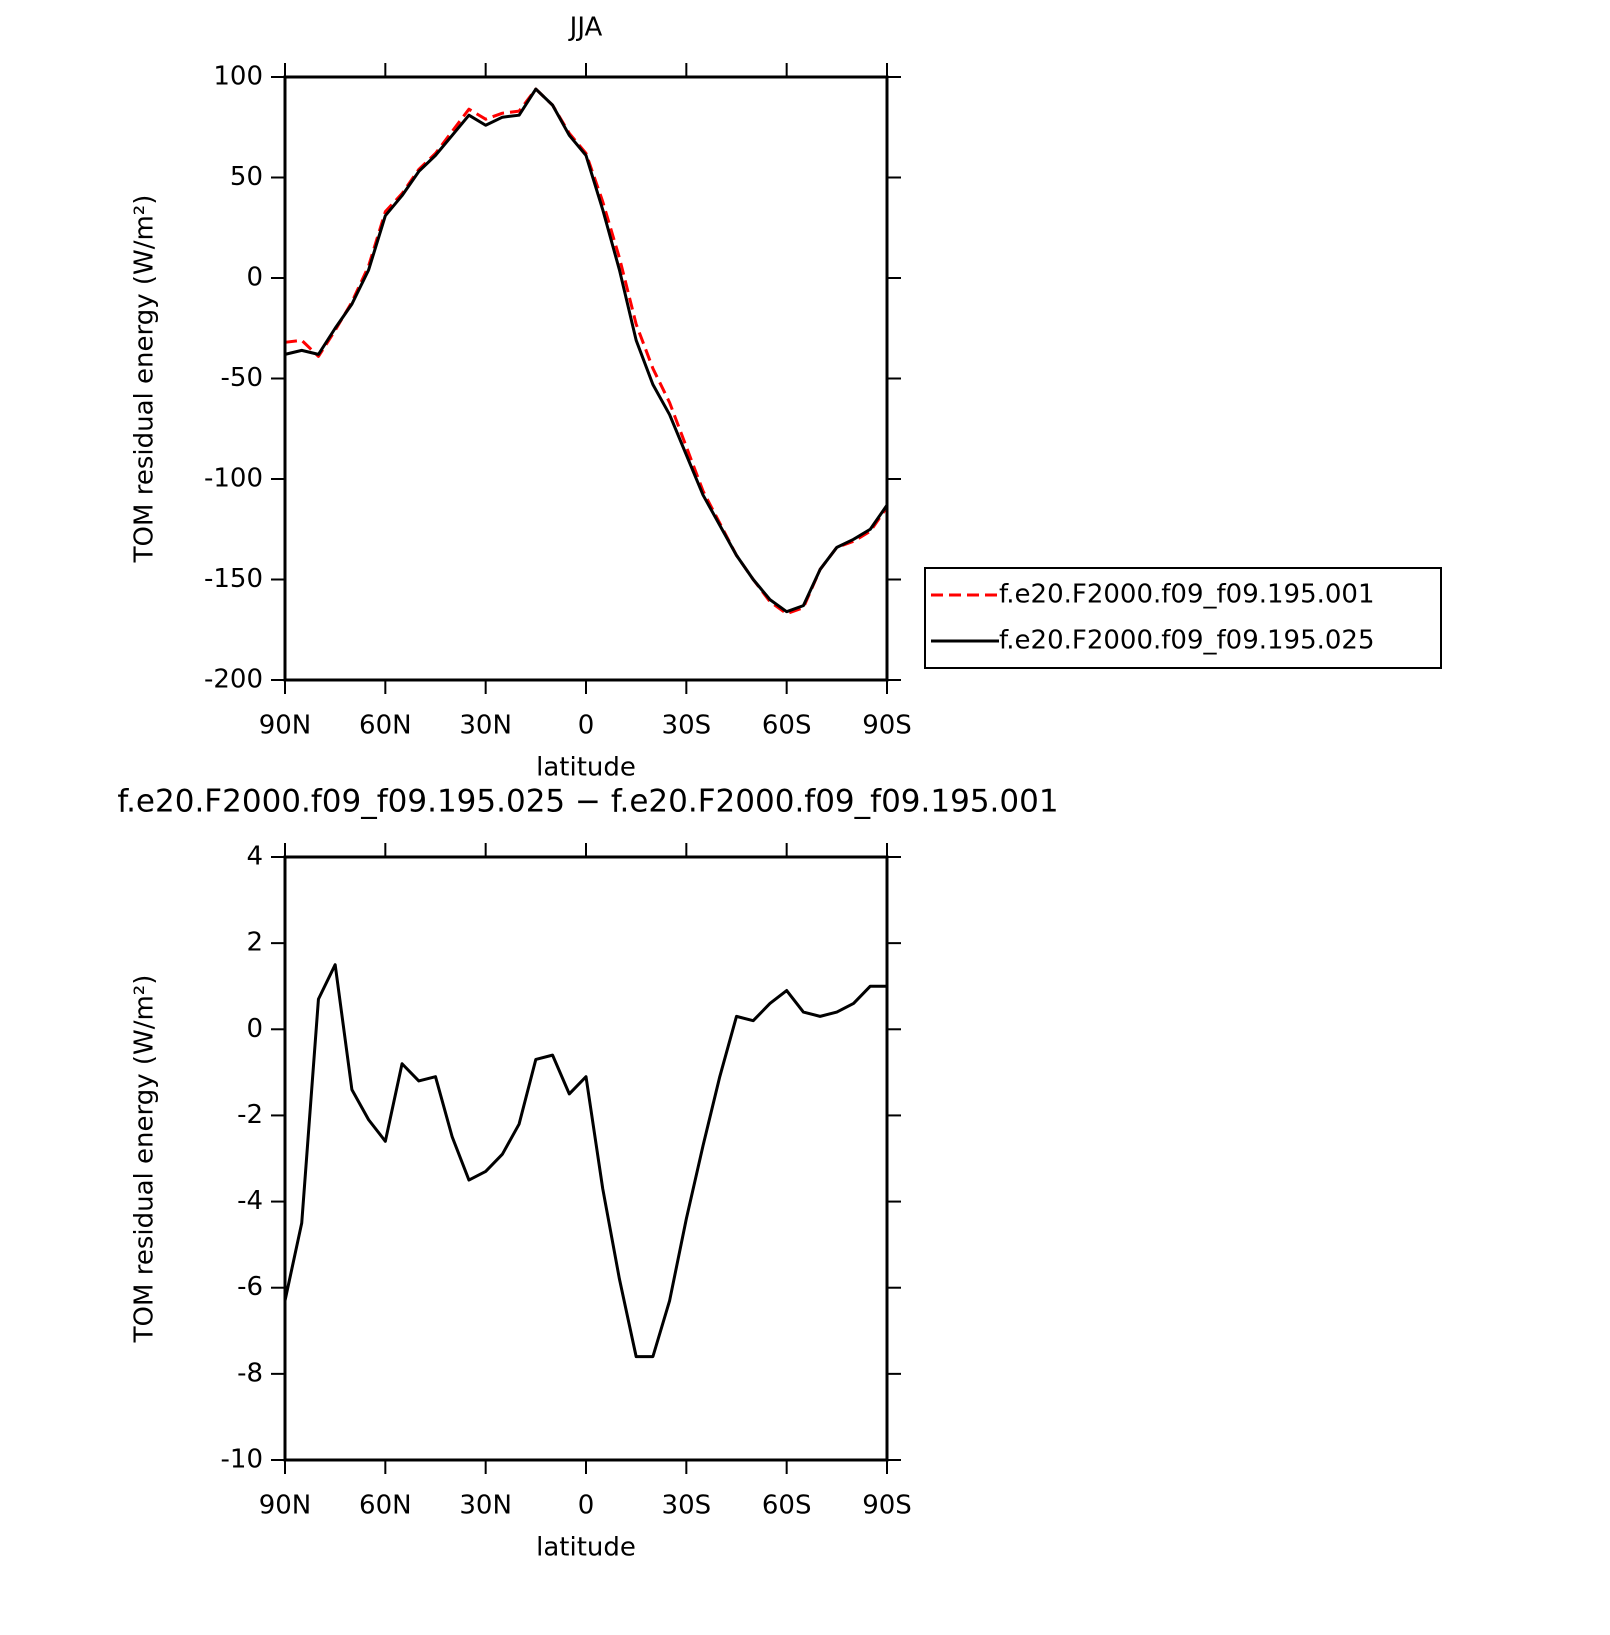 The image size is (1610, 1635). I want to click on y-tick-label: -100, so click(233, 479).